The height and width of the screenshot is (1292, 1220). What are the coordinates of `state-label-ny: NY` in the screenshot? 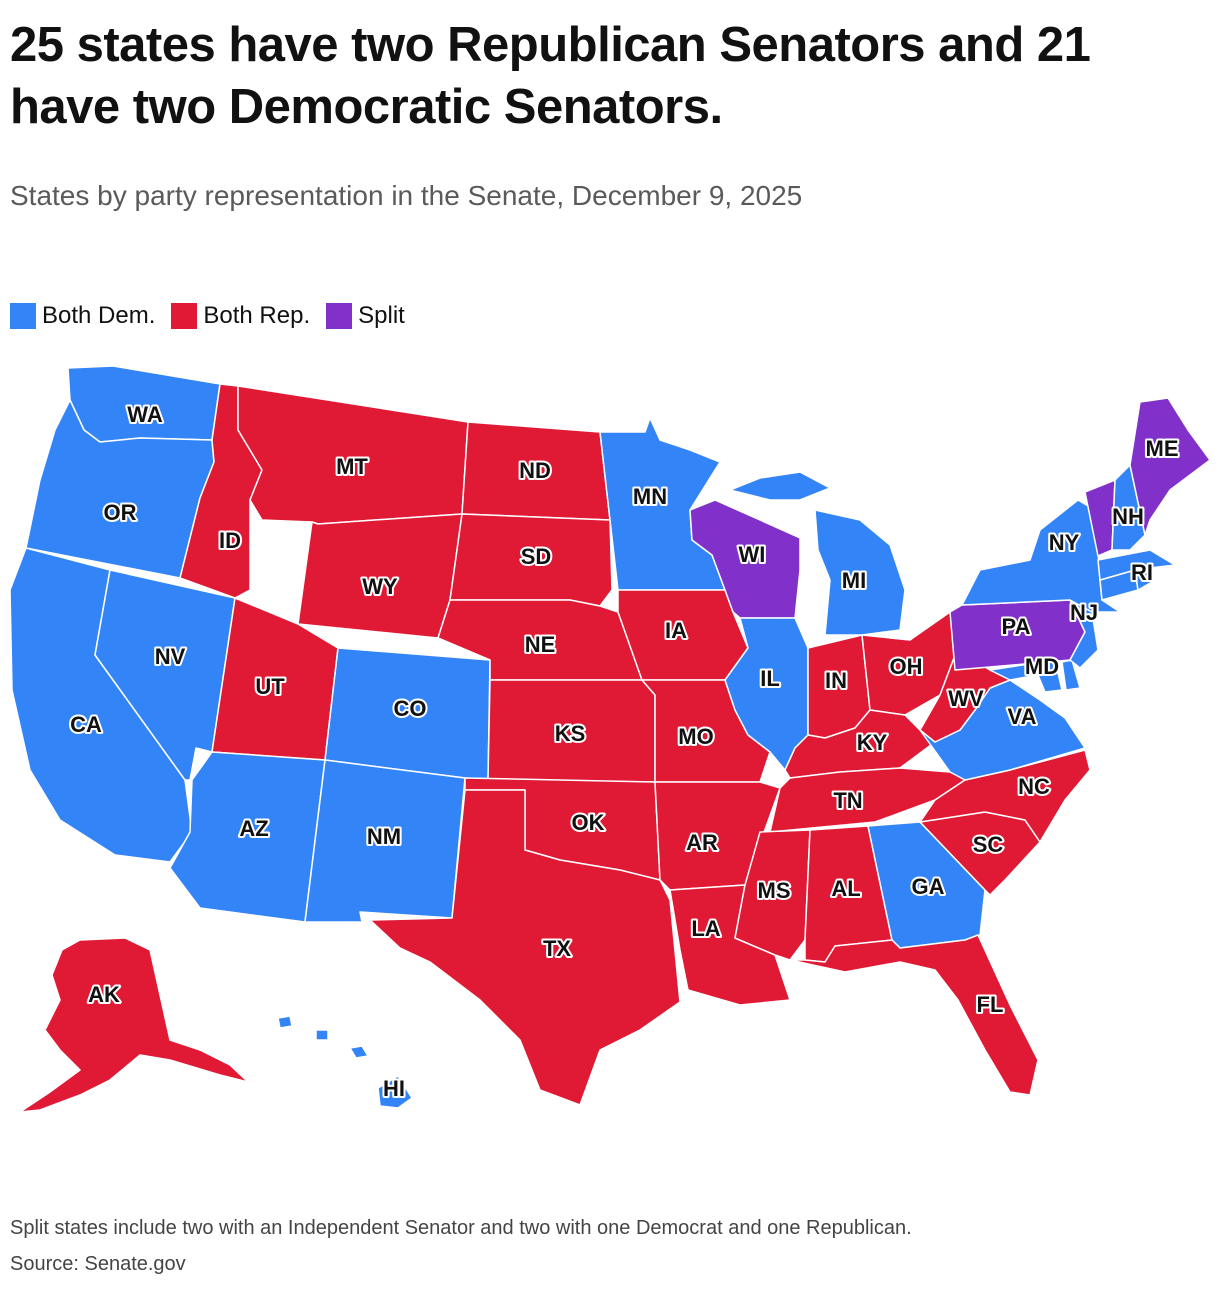 It's located at (1064, 542).